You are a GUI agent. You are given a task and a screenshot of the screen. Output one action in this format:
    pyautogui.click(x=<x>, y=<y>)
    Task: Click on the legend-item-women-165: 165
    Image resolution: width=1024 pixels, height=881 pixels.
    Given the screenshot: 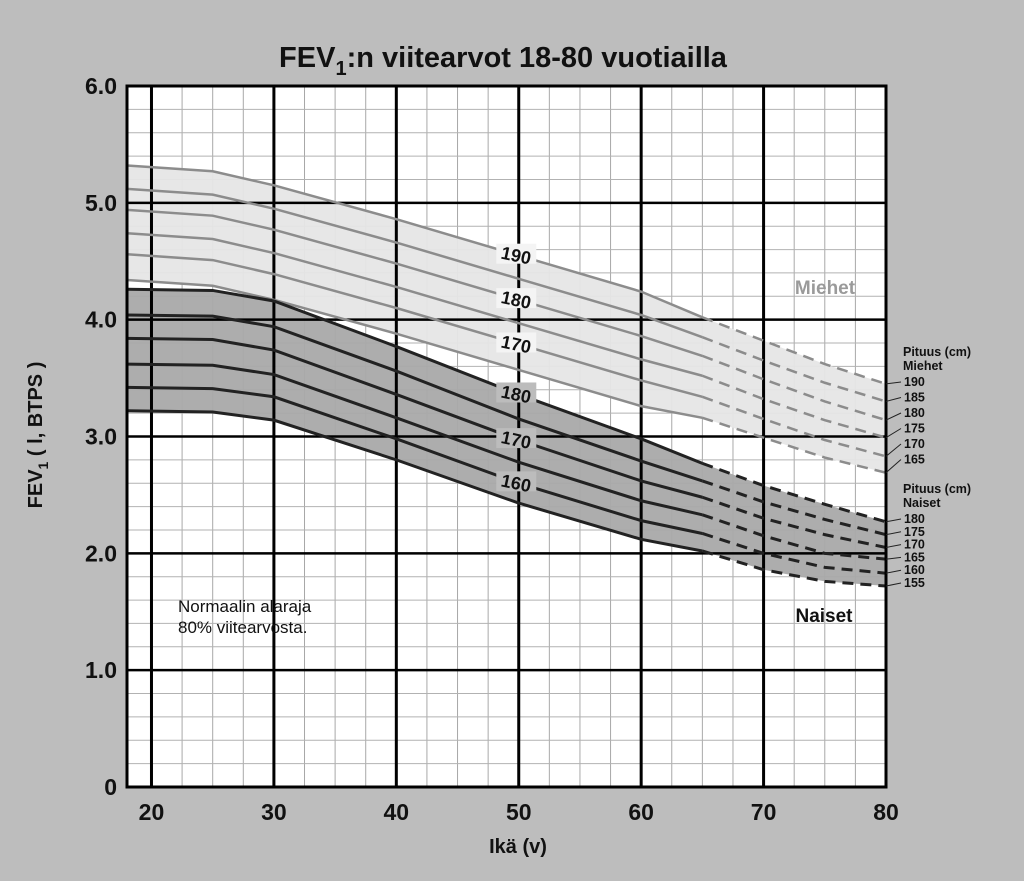 What is the action you would take?
    pyautogui.click(x=914, y=557)
    